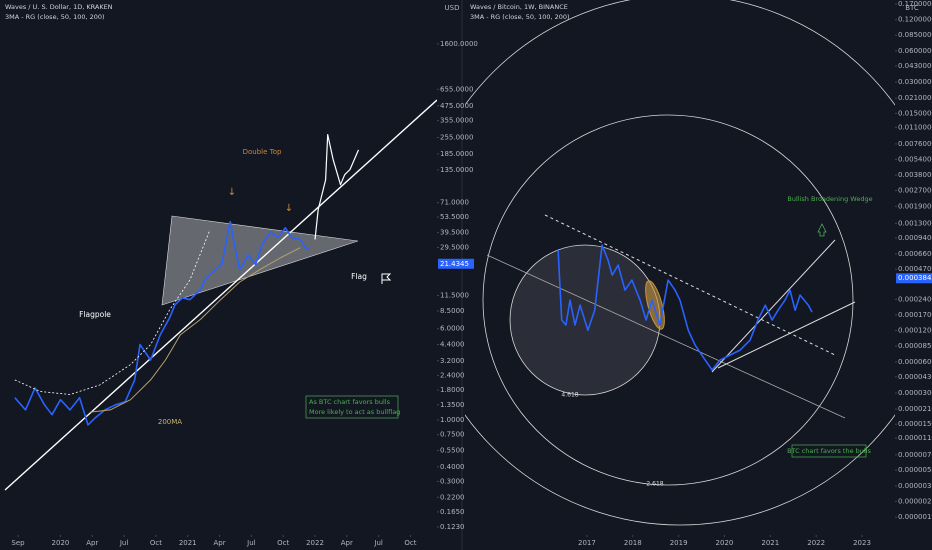 This screenshot has width=932, height=550. Describe the element at coordinates (829, 199) in the screenshot. I see `annotation: Bullish Broadening Wedge` at that location.